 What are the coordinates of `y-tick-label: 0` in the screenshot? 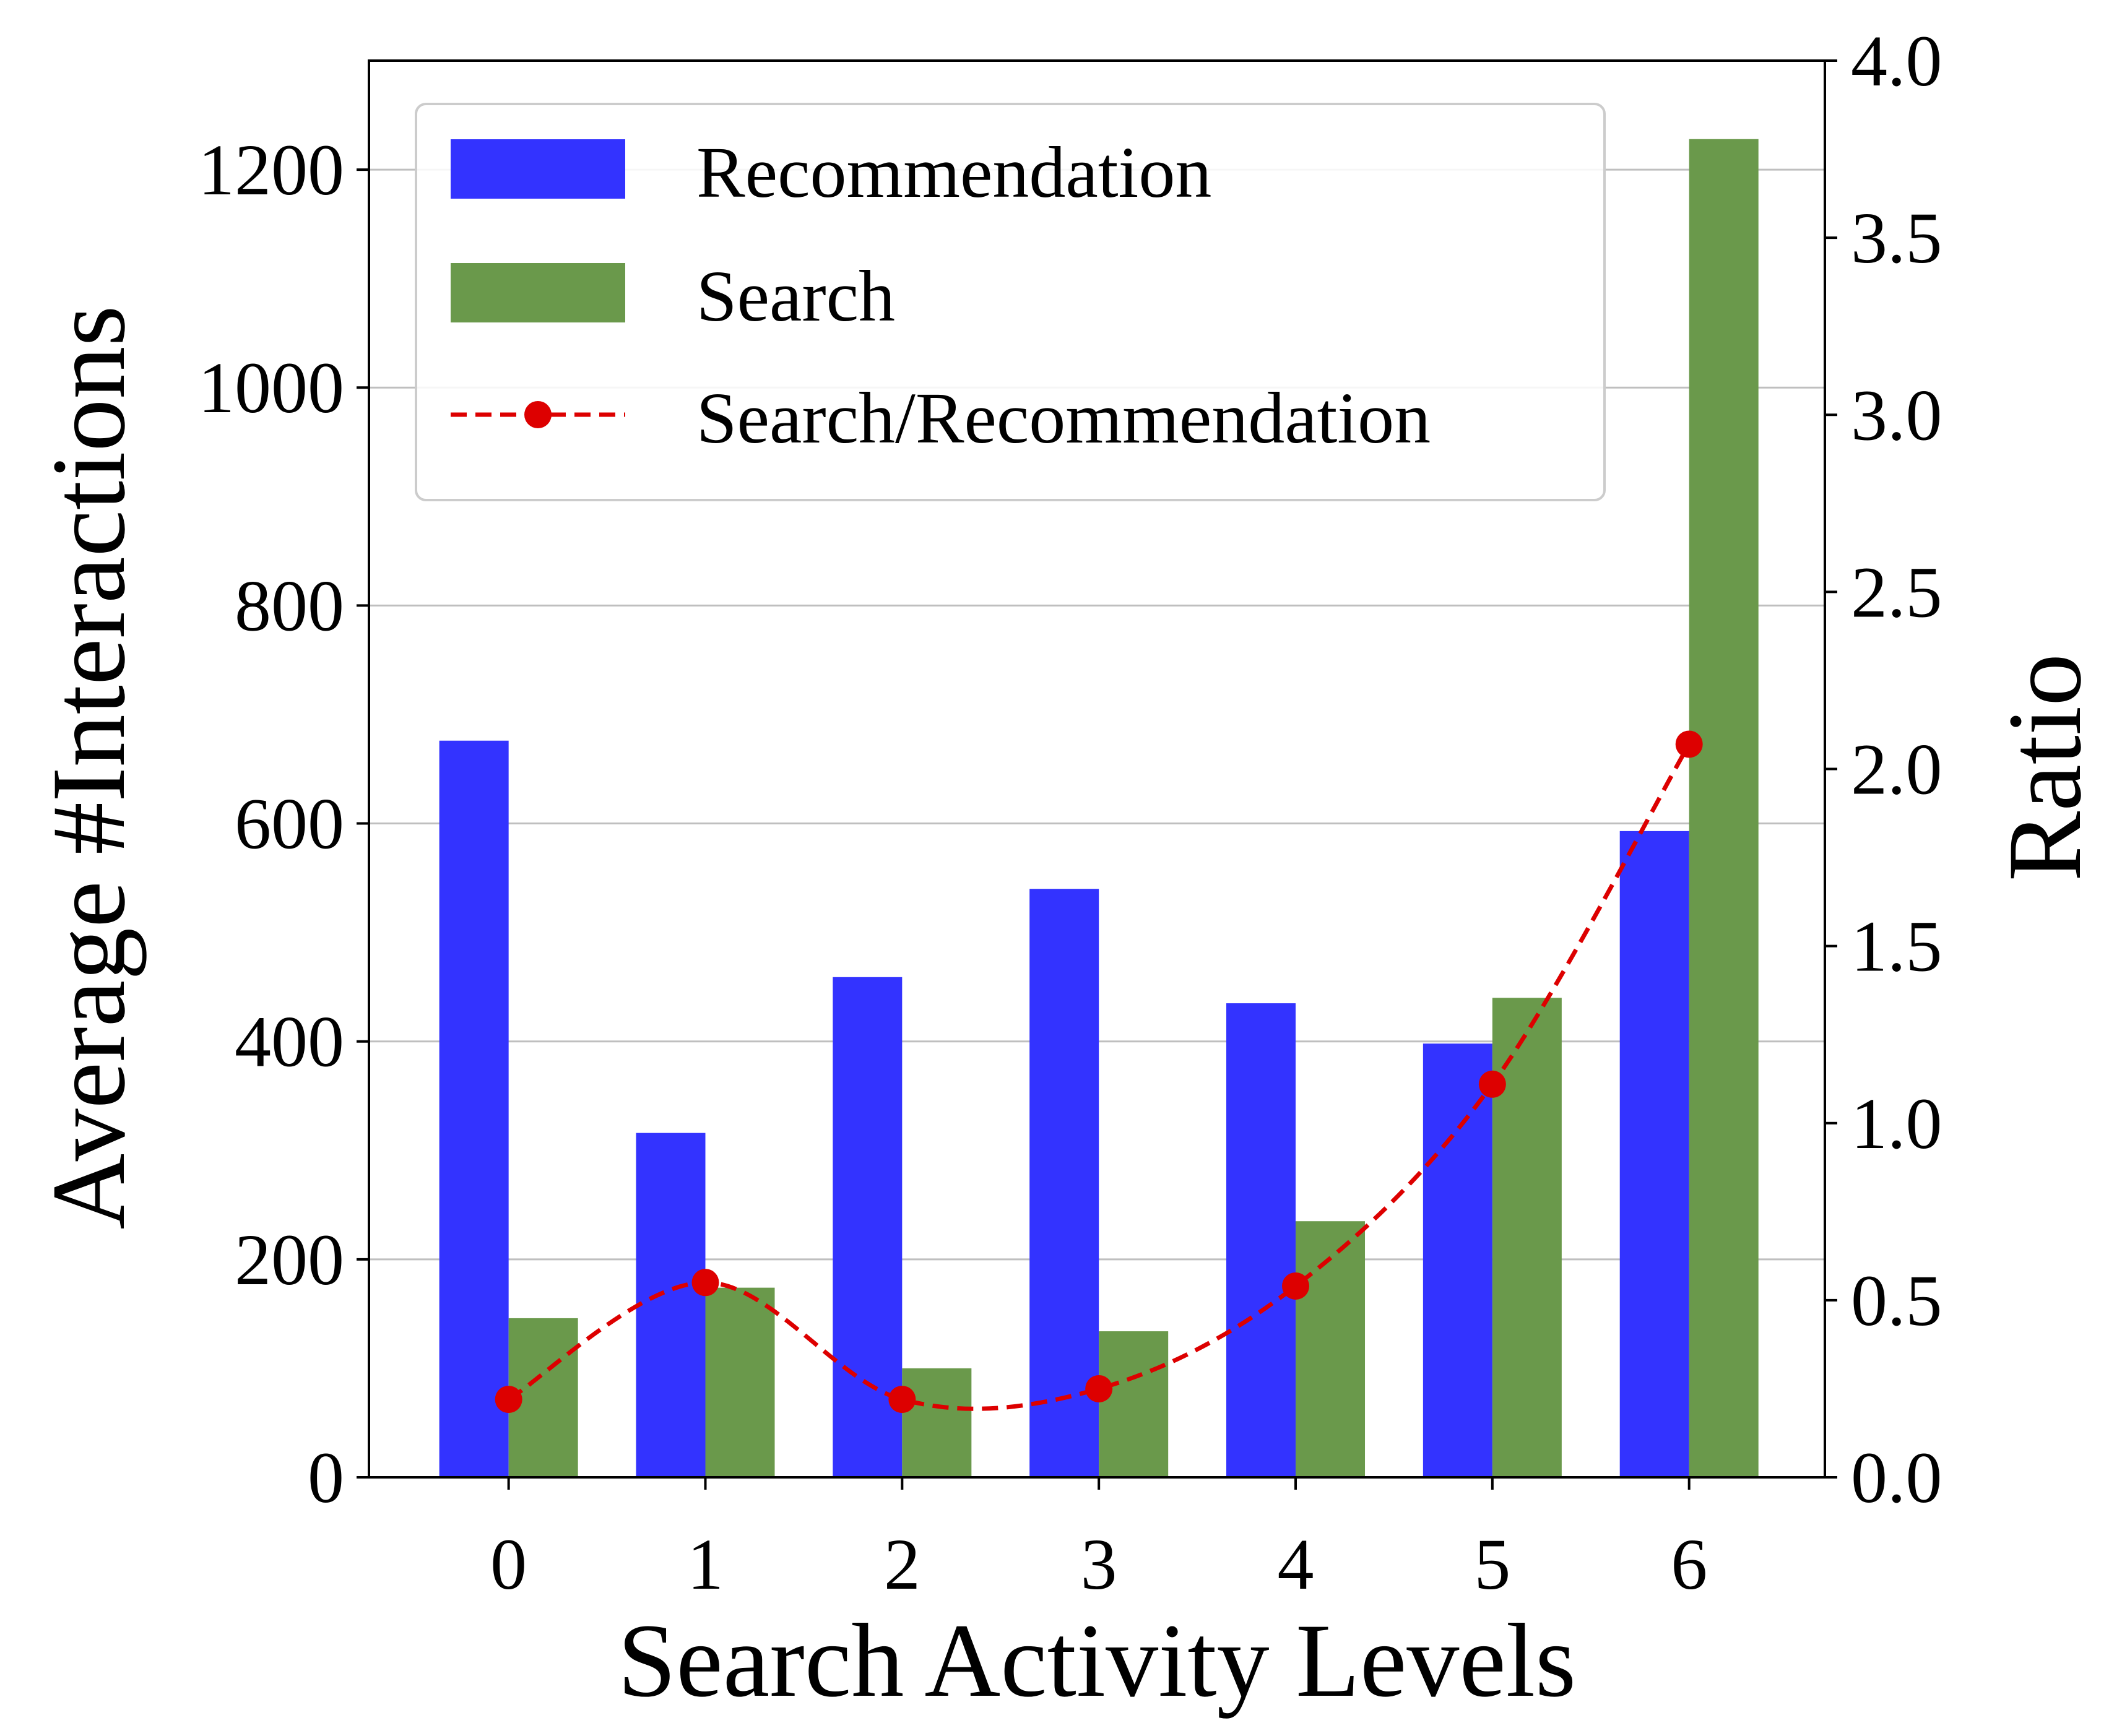 It's located at (326, 1477).